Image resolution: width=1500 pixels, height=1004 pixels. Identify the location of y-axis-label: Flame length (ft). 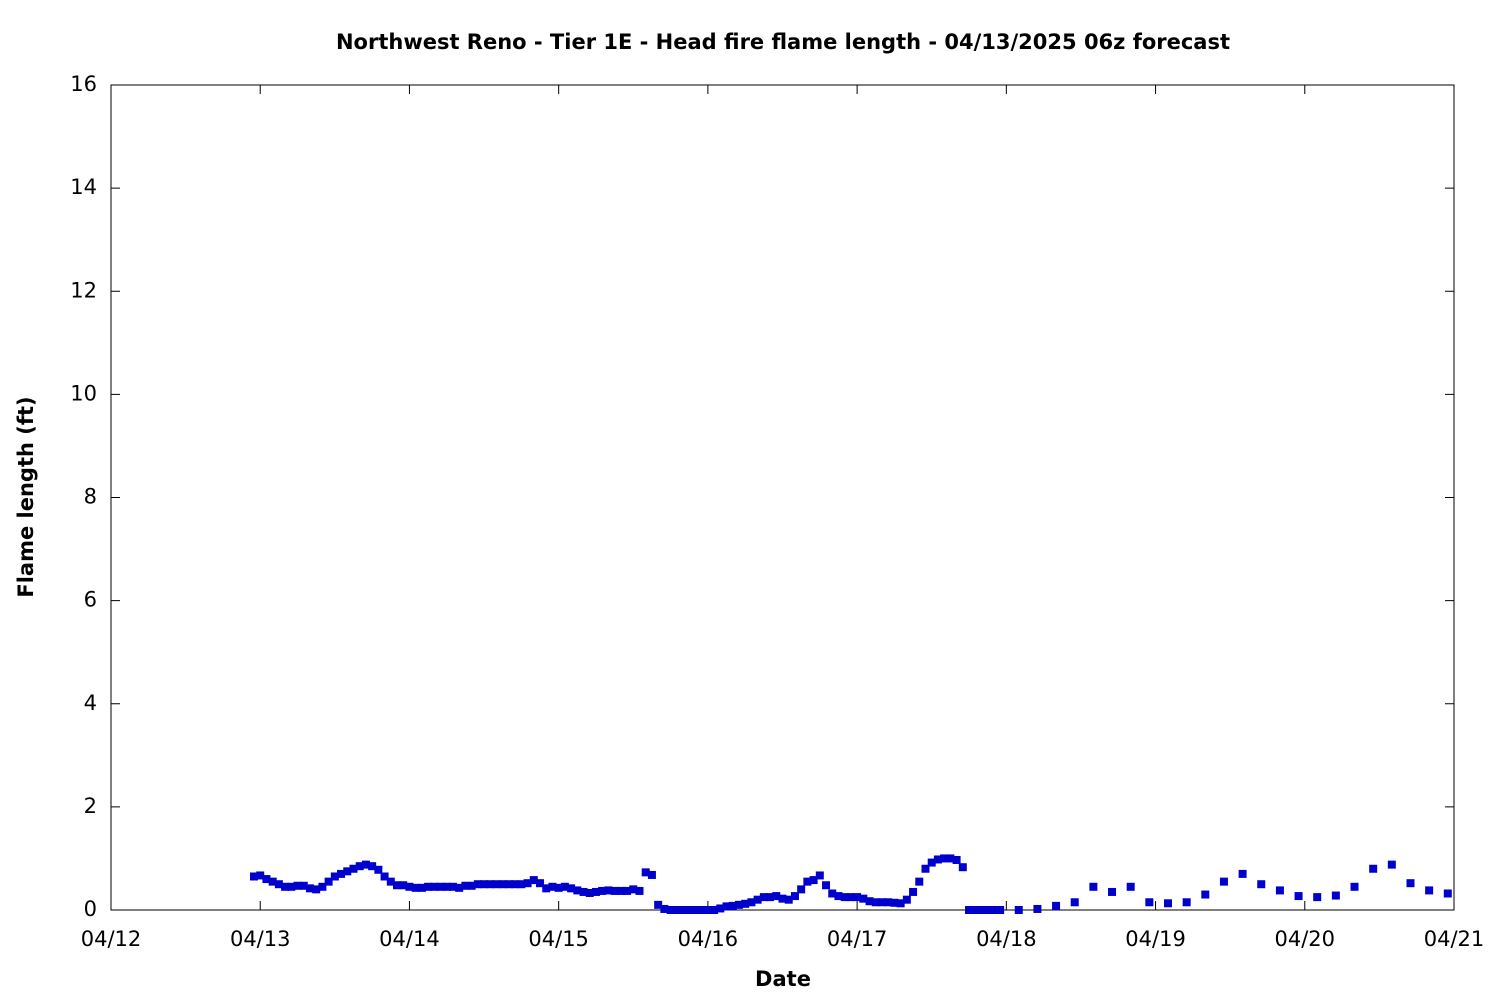
(26, 496).